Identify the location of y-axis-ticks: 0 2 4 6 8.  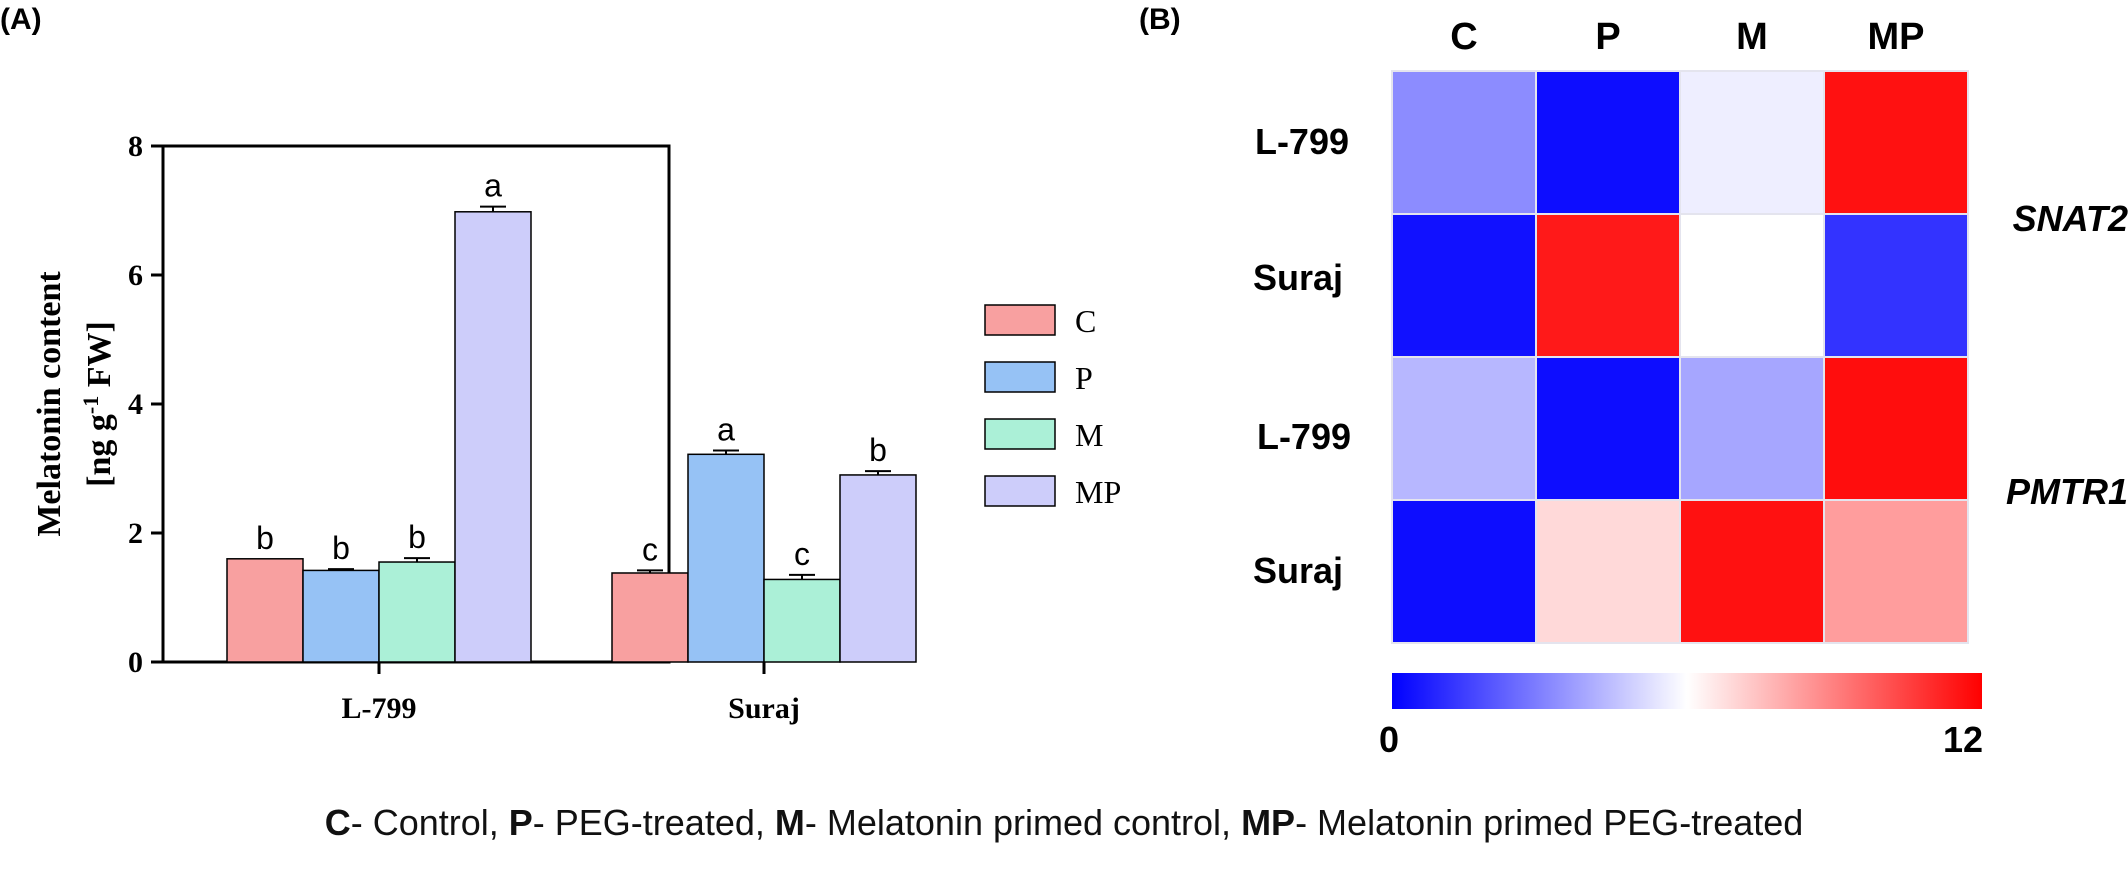
(145, 404).